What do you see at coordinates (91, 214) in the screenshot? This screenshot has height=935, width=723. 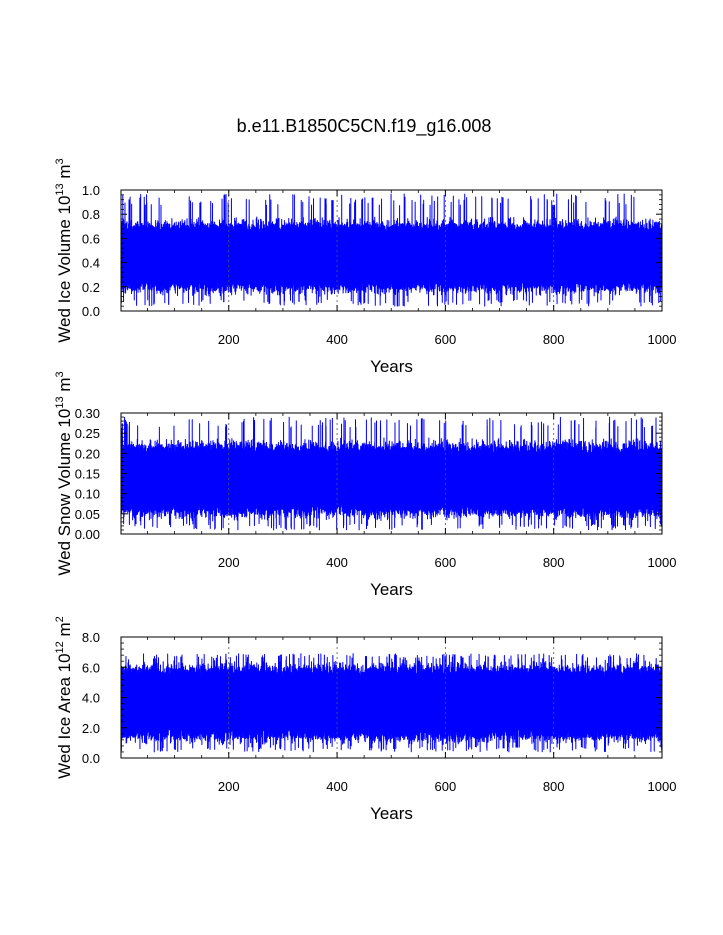 I see `y-tick-label: 0.8` at bounding box center [91, 214].